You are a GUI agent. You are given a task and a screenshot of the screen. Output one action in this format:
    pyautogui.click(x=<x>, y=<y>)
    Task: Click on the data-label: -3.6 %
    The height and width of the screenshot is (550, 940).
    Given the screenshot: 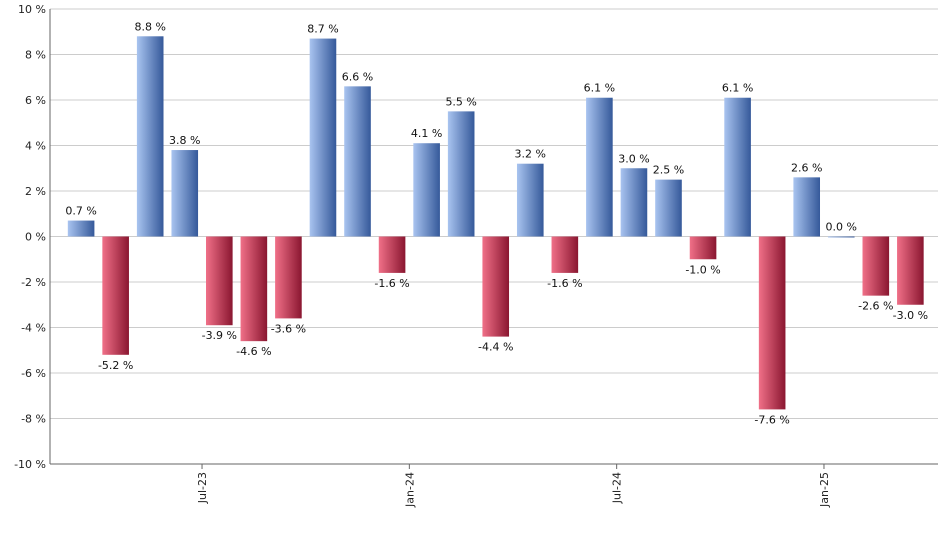 What is the action you would take?
    pyautogui.click(x=288, y=328)
    